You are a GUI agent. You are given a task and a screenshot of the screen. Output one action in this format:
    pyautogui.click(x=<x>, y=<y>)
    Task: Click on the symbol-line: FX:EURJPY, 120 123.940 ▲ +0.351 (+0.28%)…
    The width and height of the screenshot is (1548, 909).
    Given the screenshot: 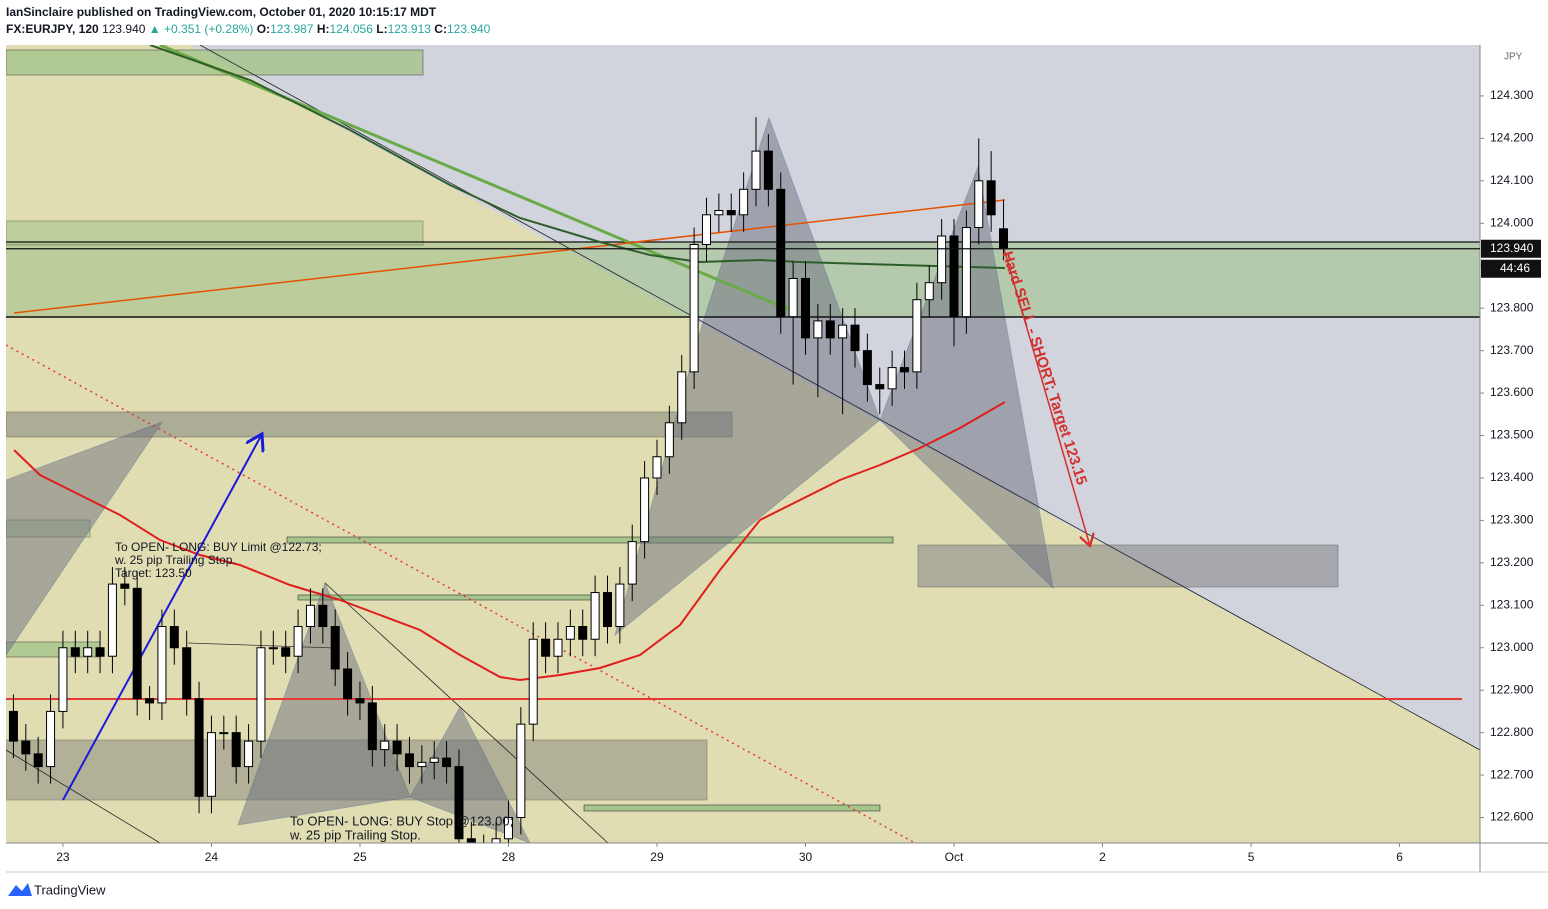 What is the action you would take?
    pyautogui.click(x=248, y=29)
    